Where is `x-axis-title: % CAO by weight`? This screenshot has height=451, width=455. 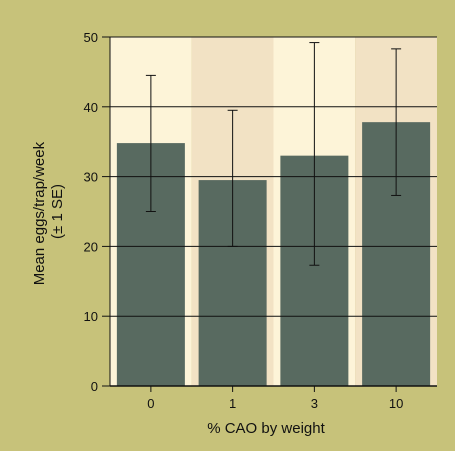
x-axis-title: % CAO by weight is located at coordinates (266, 428).